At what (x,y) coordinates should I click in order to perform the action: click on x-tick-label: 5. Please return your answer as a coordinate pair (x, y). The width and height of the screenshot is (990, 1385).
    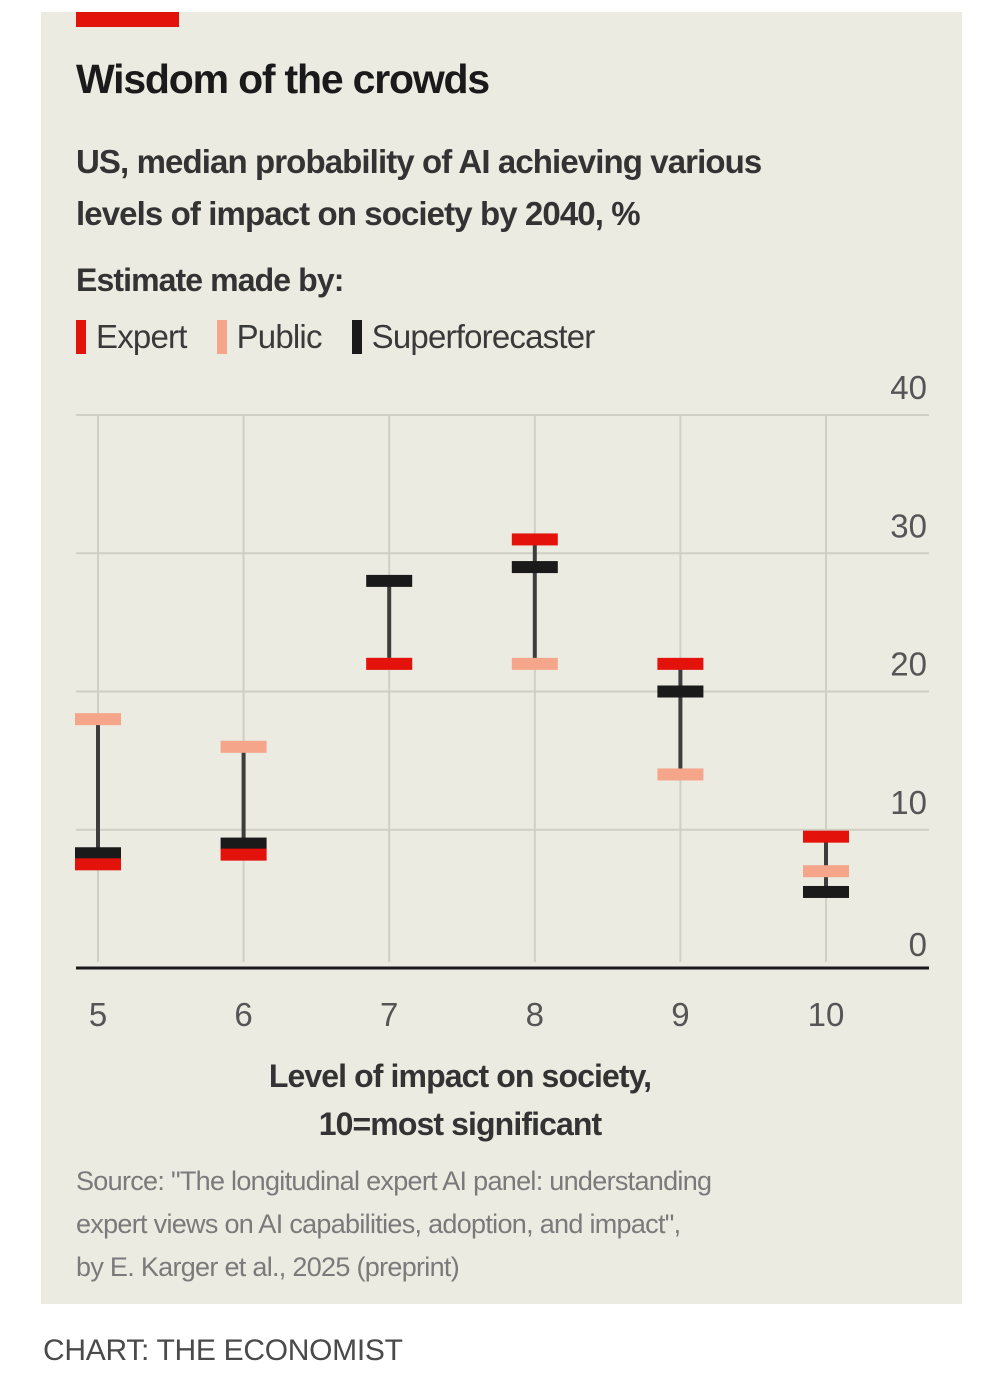
    Looking at the image, I should click on (98, 1014).